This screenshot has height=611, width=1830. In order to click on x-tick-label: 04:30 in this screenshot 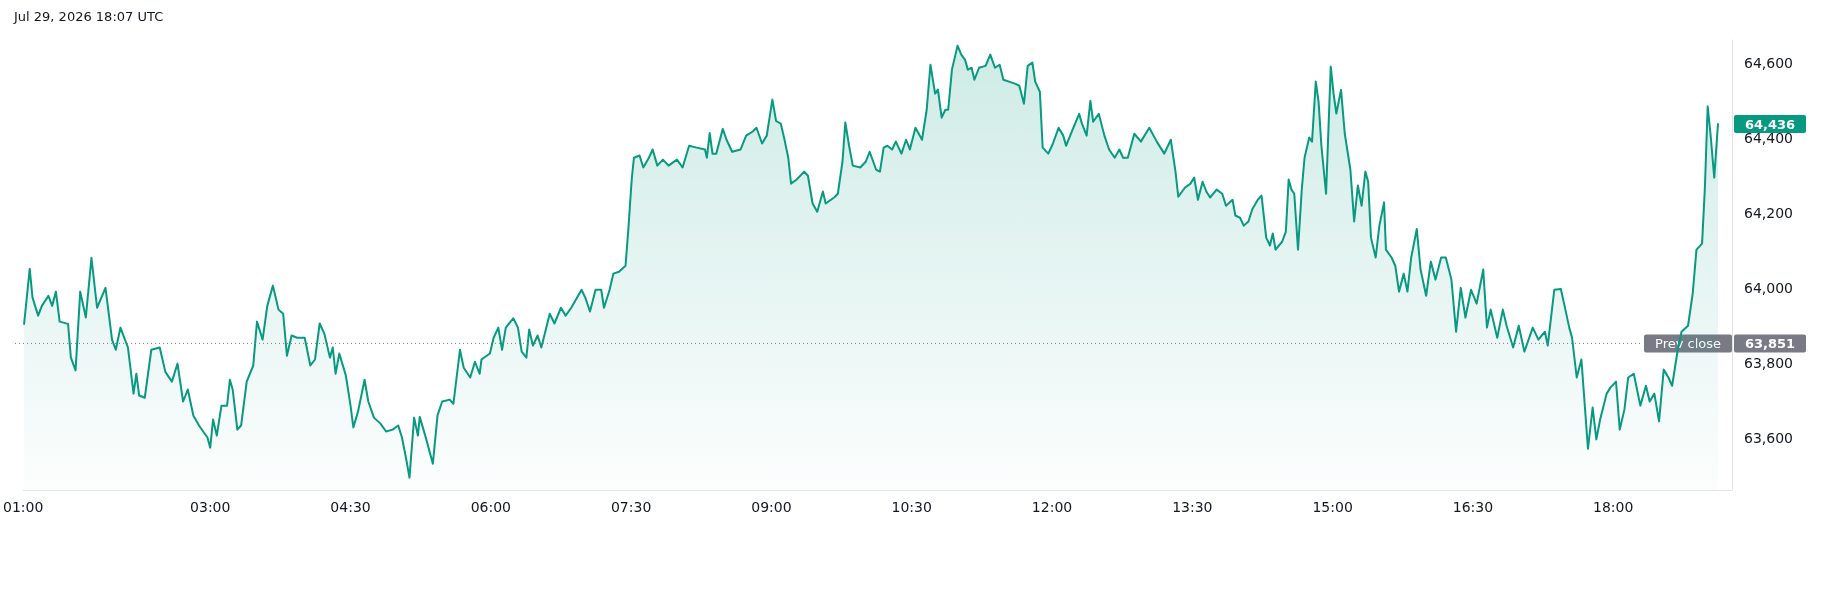, I will do `click(350, 507)`.